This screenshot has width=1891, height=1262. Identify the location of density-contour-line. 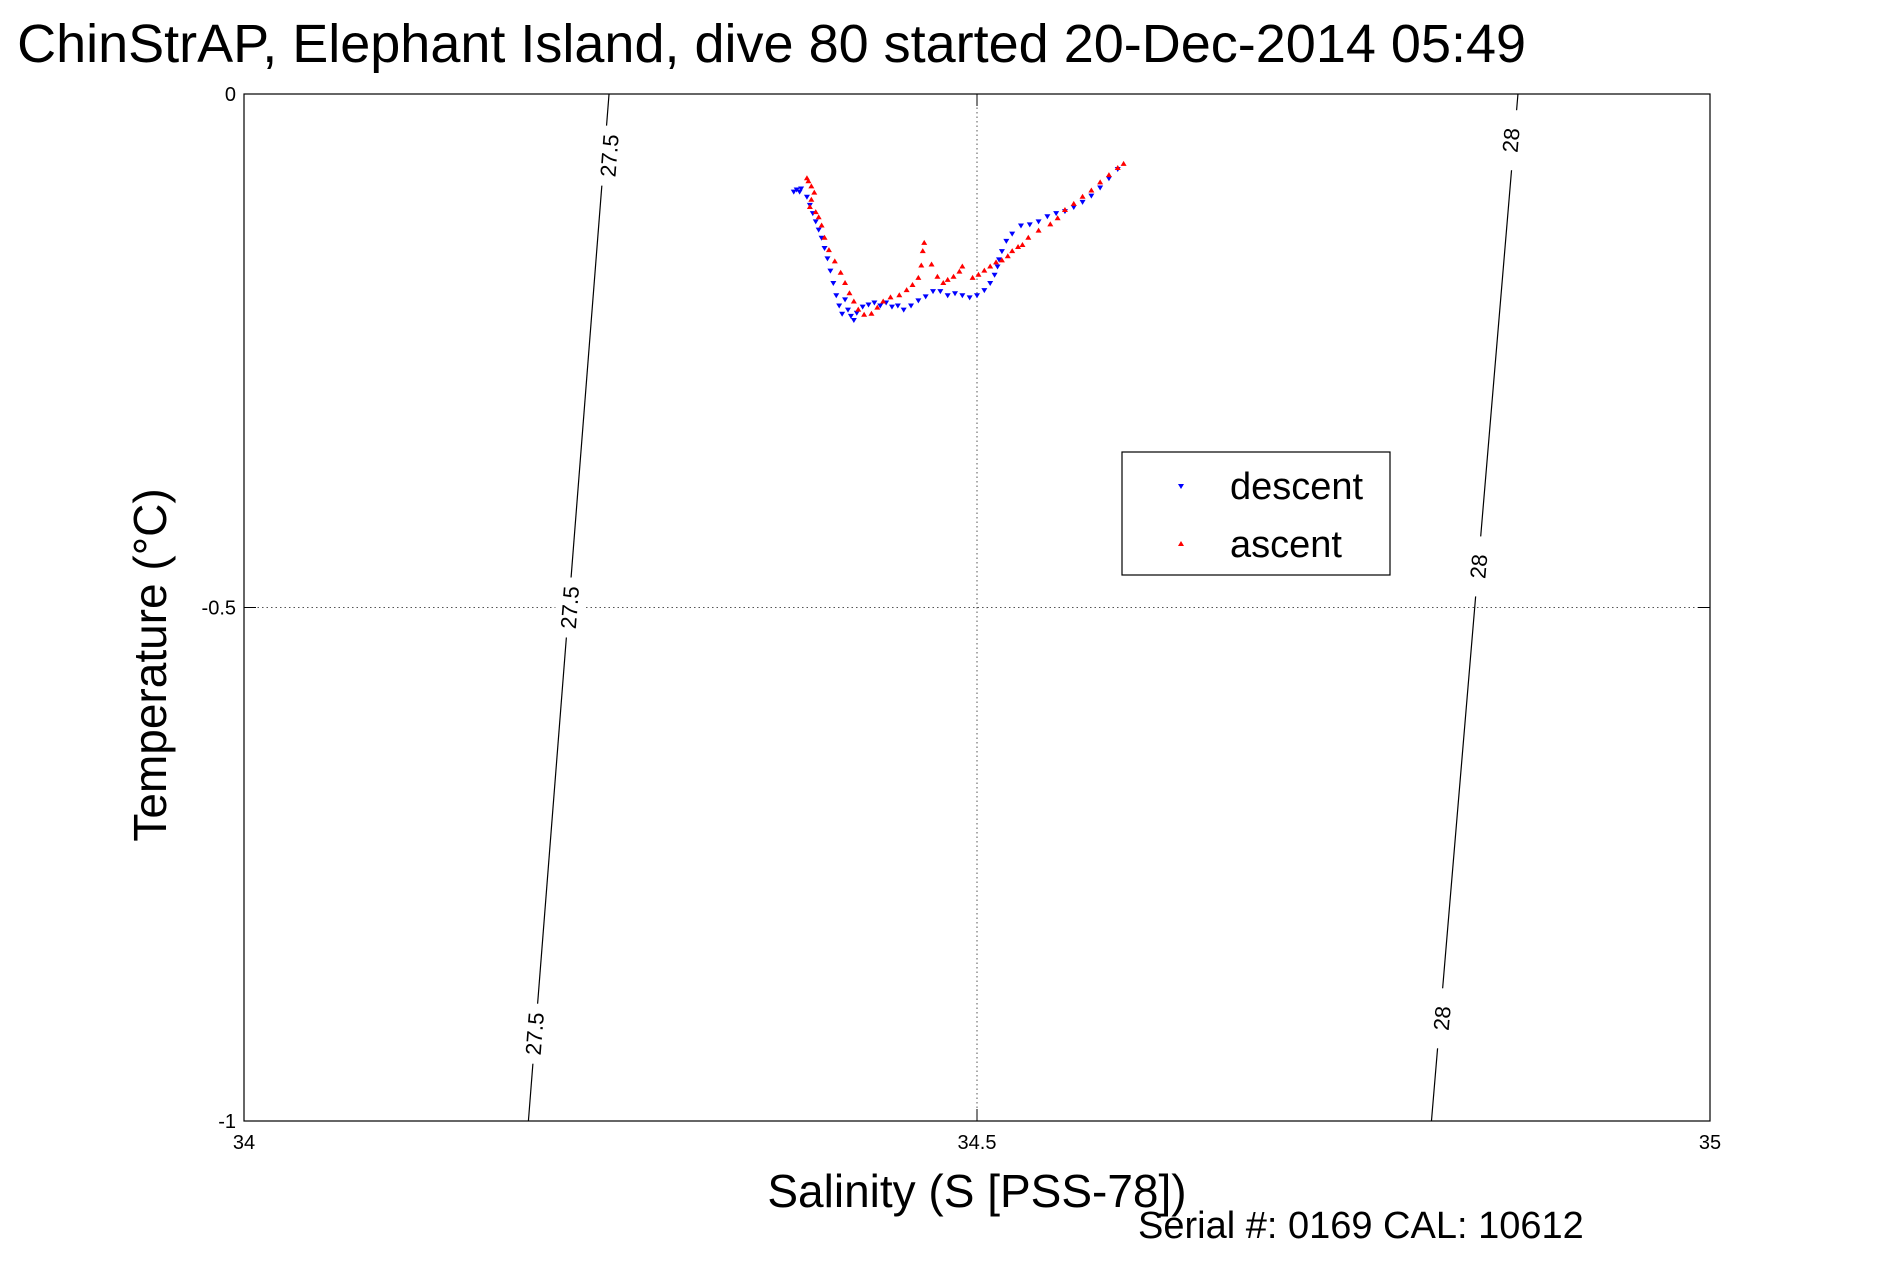
(1474, 607).